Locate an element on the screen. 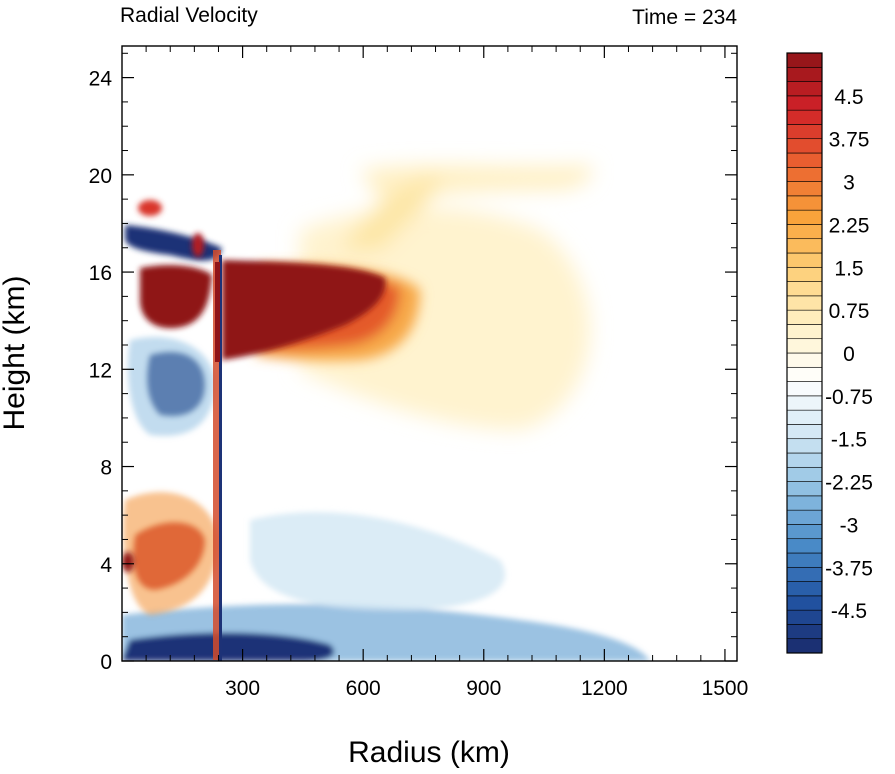 This screenshot has width=895, height=774. colorbar-tick-label: 1.5 is located at coordinates (848, 268).